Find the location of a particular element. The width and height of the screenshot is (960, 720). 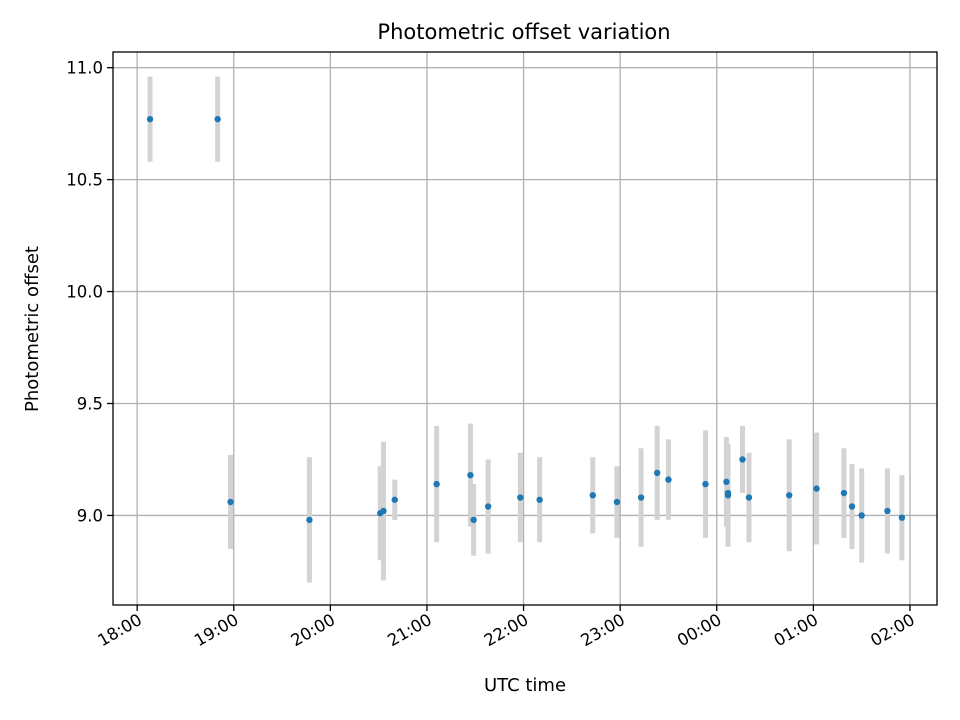

y-tick-label: 11.0 is located at coordinates (84, 68).